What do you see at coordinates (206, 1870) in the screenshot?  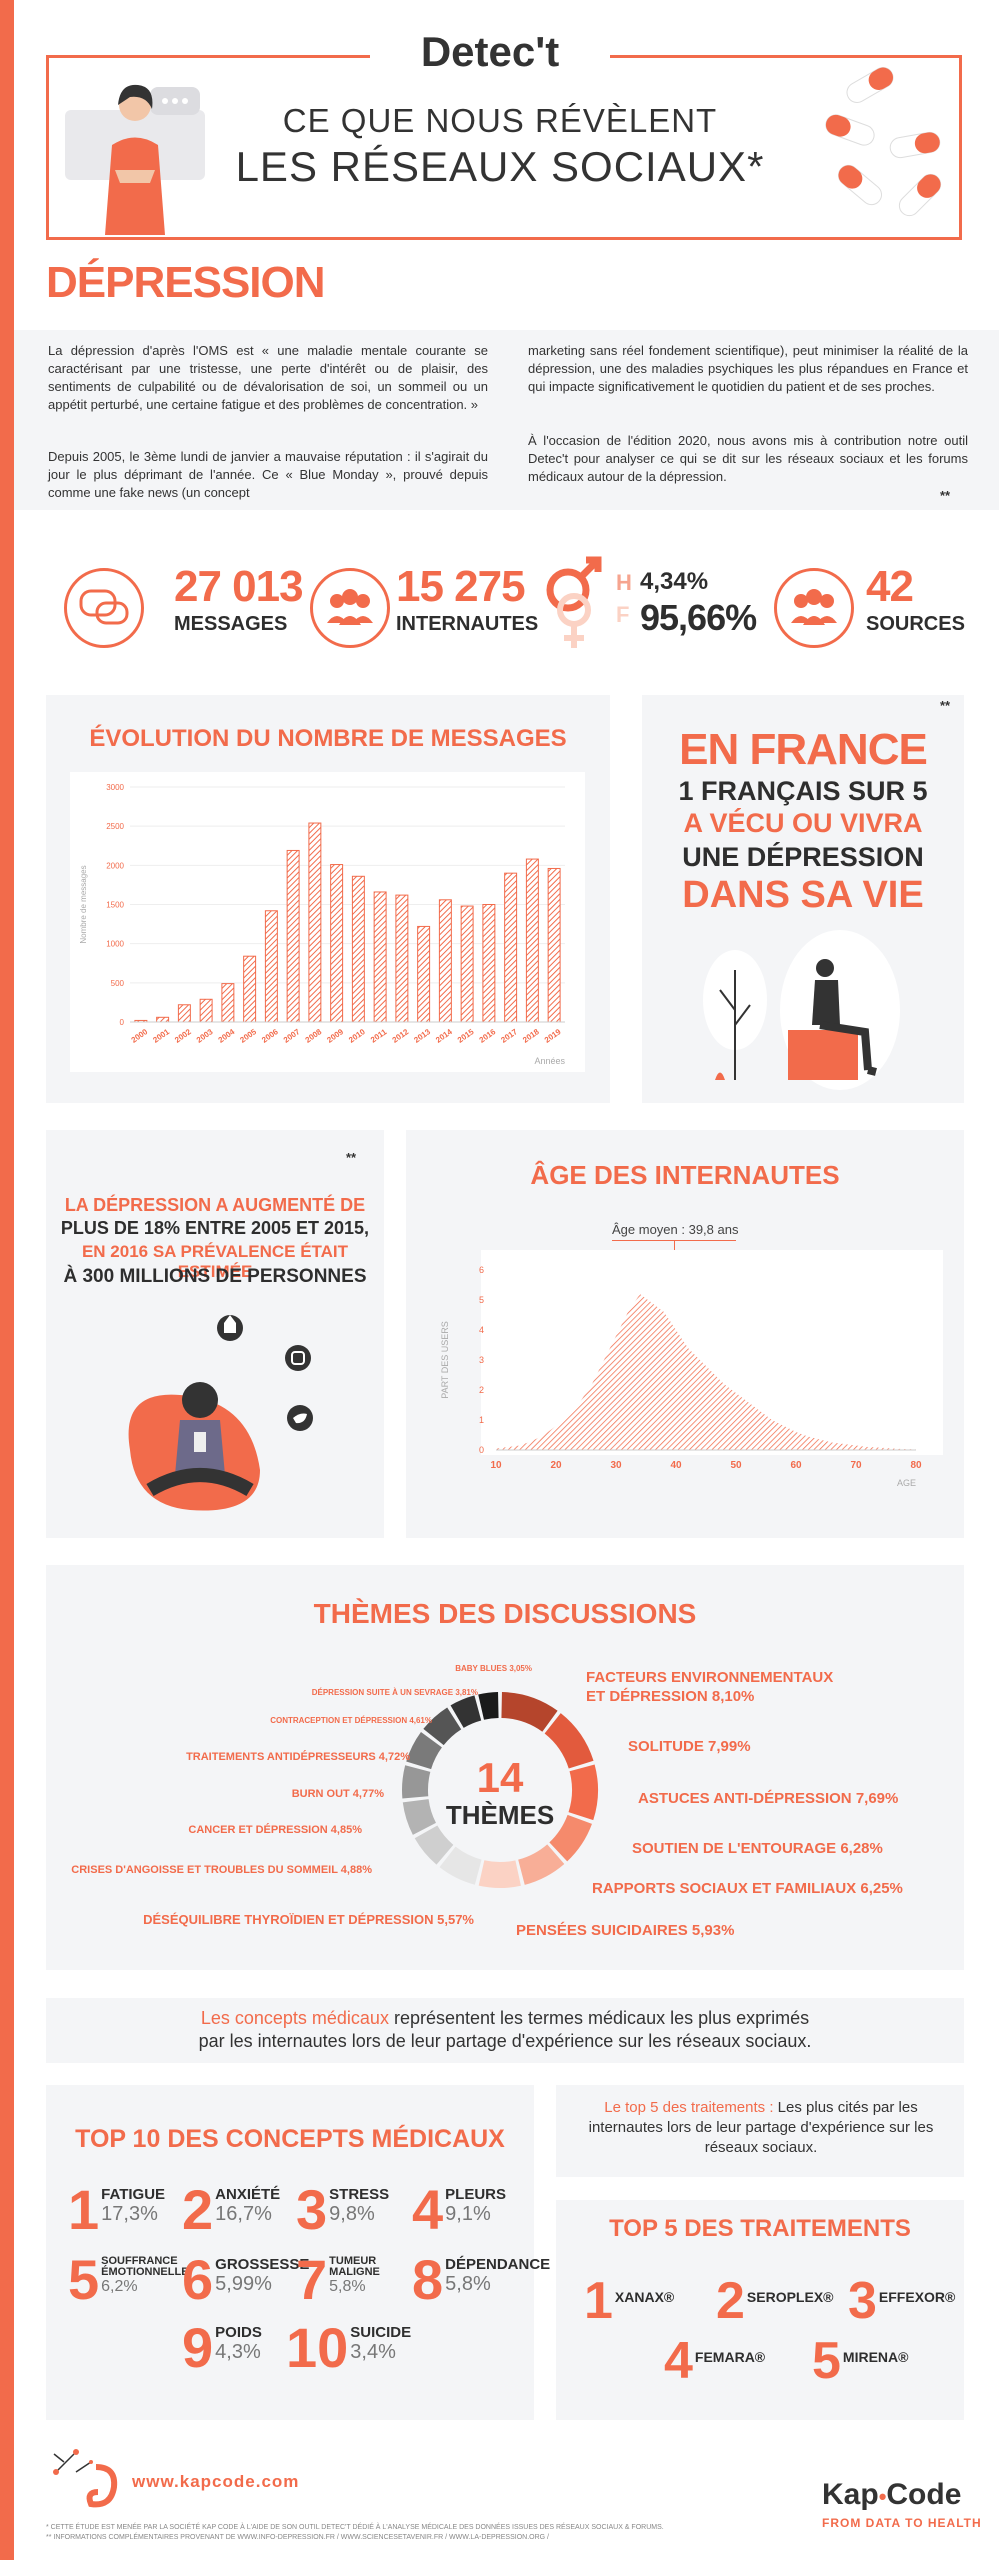 I see `donut-label-text: CRISES D'ANGOISSE ET TROUBLES DU SOMMEIL` at bounding box center [206, 1870].